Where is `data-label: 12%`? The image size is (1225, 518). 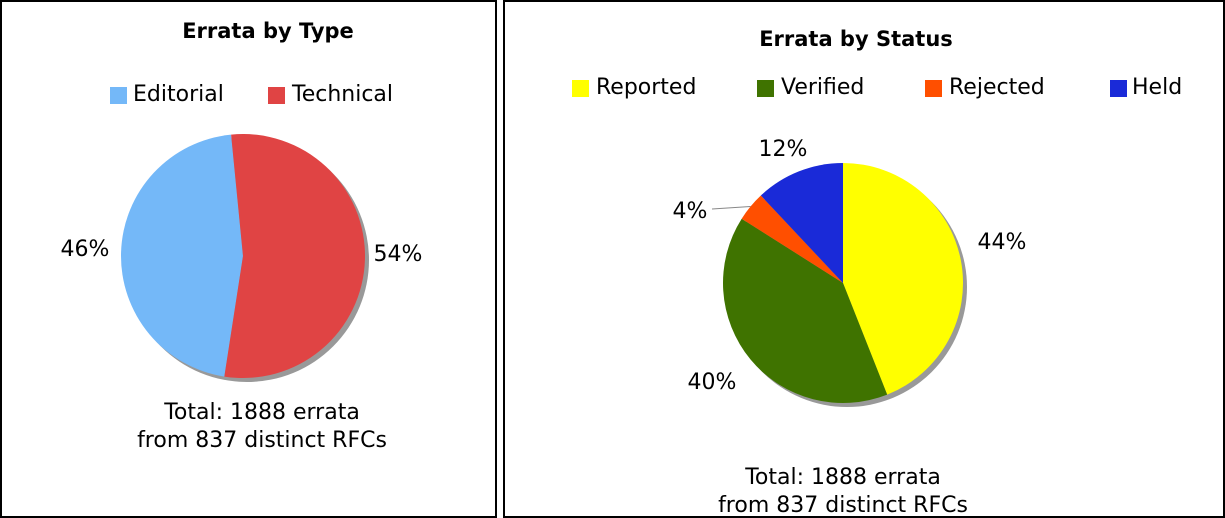 data-label: 12% is located at coordinates (783, 149).